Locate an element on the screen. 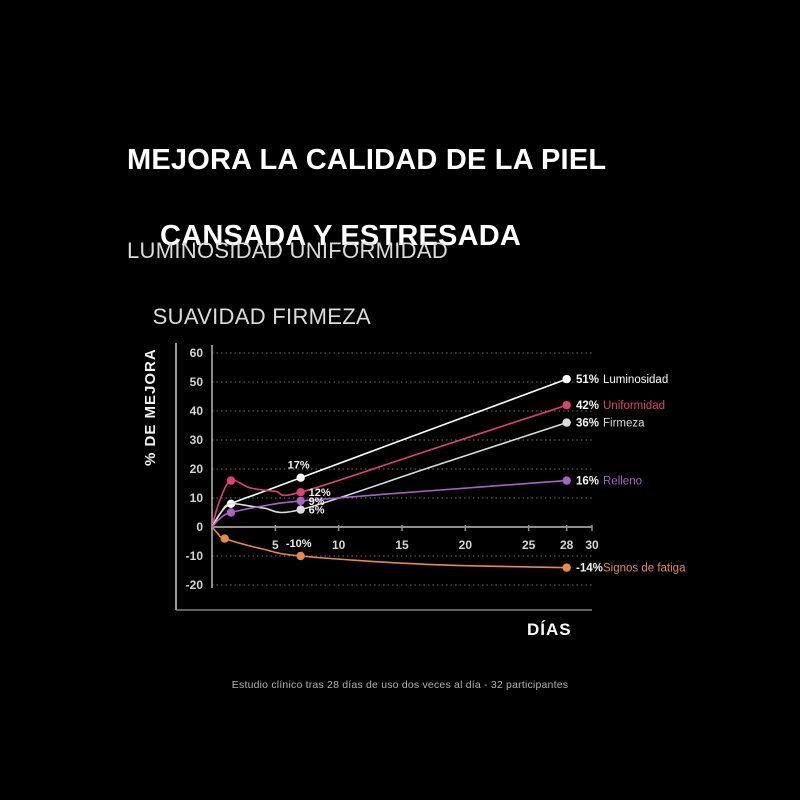 The width and height of the screenshot is (800, 800). point-label-luminosidad: 17% is located at coordinates (299, 466).